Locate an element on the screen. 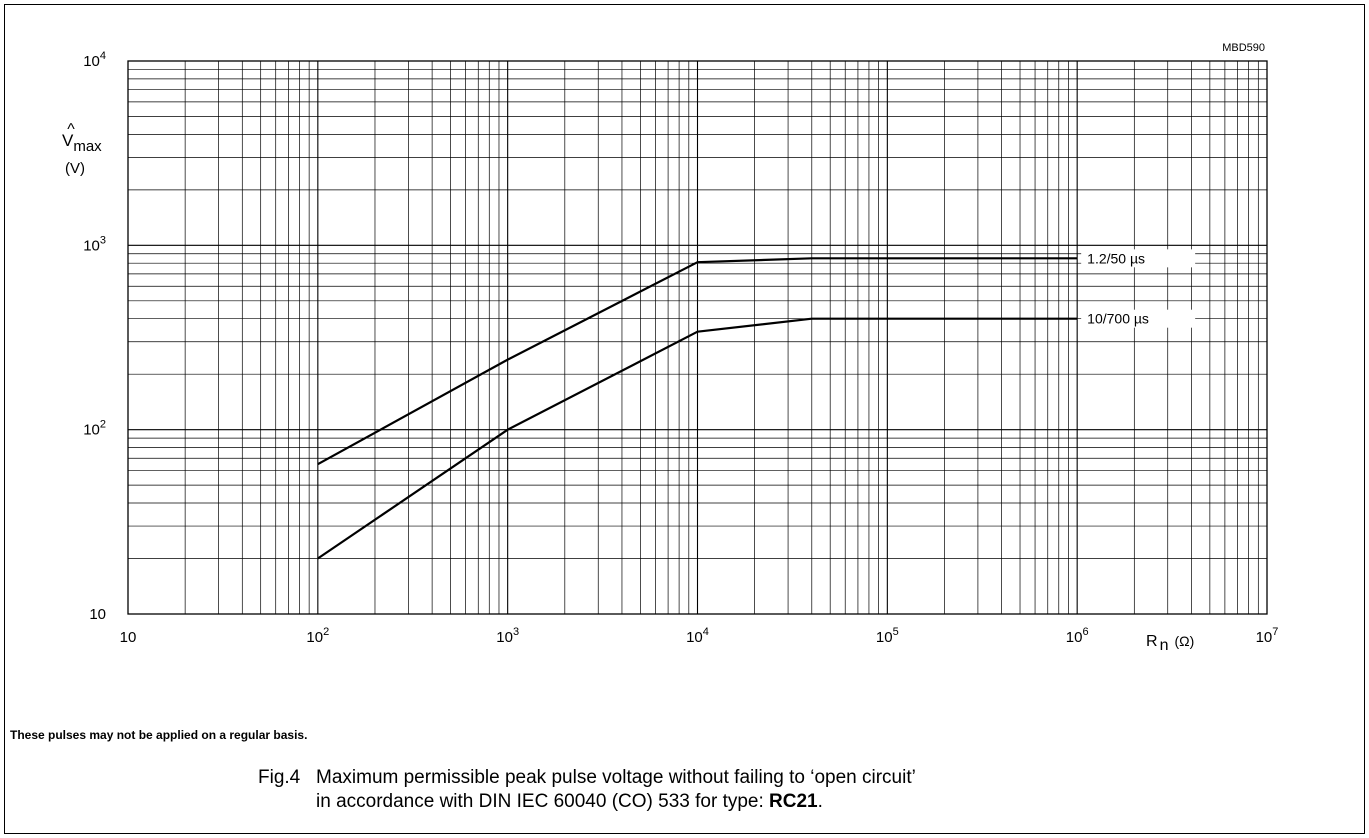 This screenshot has height=838, width=1369. series-label-2: 10/700 µs is located at coordinates (1118, 319).